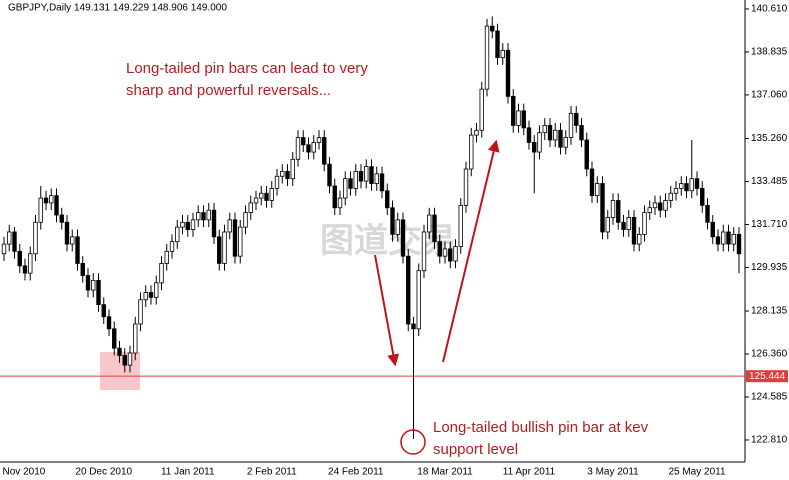  I want to click on y-tick-label: 135.260, so click(769, 138).